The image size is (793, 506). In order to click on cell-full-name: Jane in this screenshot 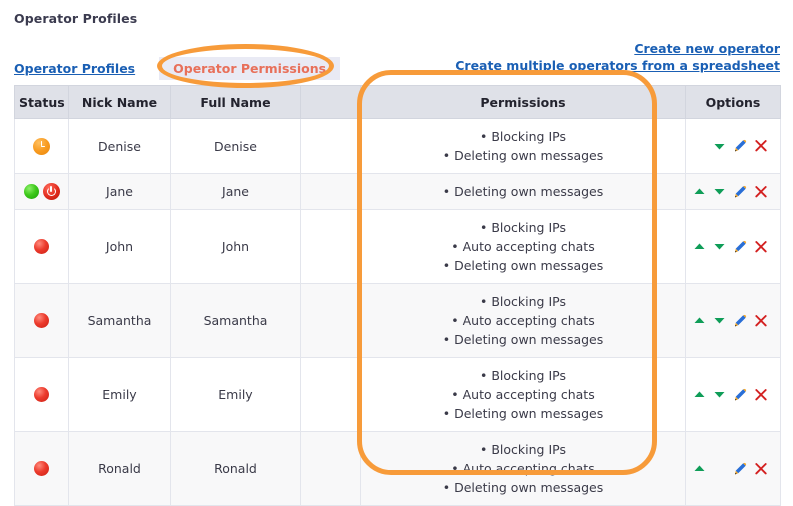, I will do `click(235, 191)`.